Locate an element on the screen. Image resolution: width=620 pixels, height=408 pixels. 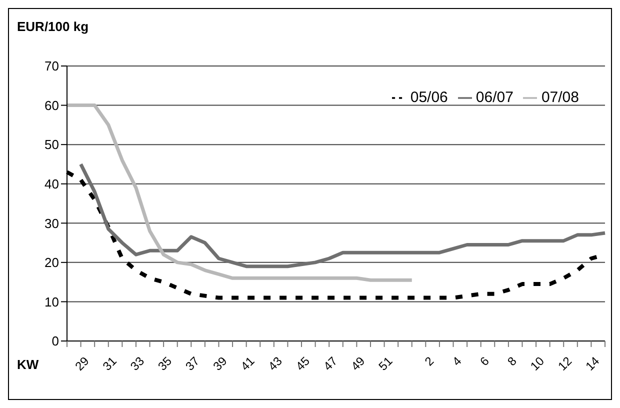
x-tick-label: 49 is located at coordinates (358, 364).